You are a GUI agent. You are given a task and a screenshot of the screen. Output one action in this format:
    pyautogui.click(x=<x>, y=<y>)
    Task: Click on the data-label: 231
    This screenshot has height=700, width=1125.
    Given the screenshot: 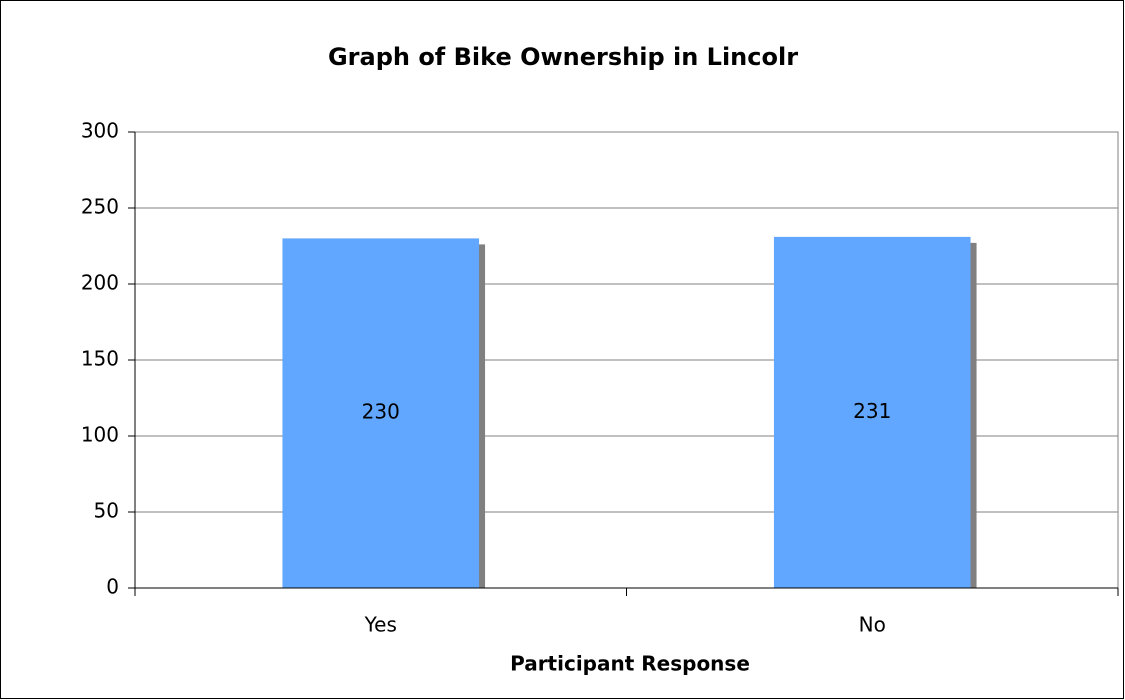 What is the action you would take?
    pyautogui.click(x=872, y=411)
    